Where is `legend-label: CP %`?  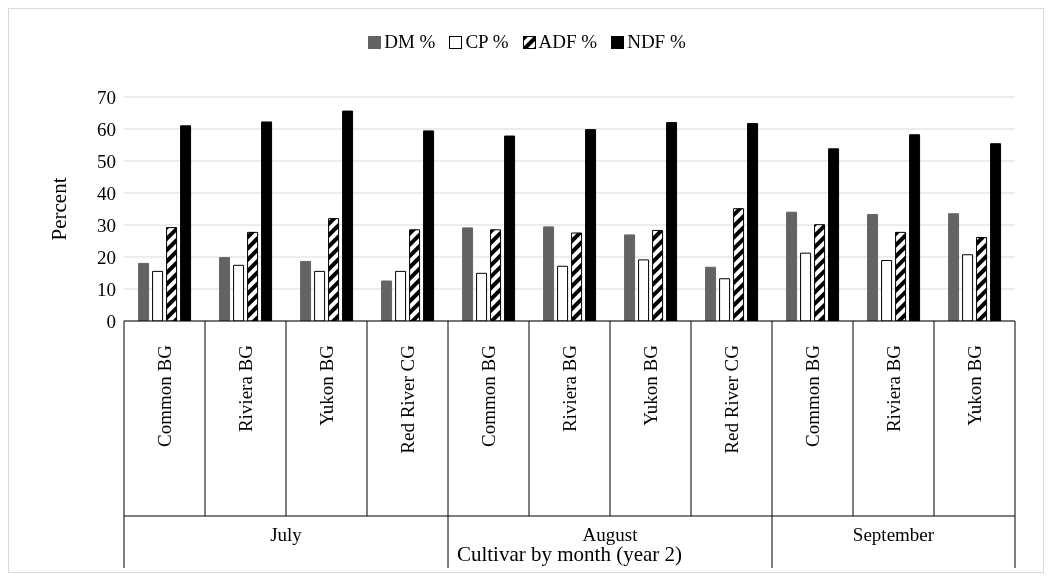
legend-label: CP % is located at coordinates (487, 42).